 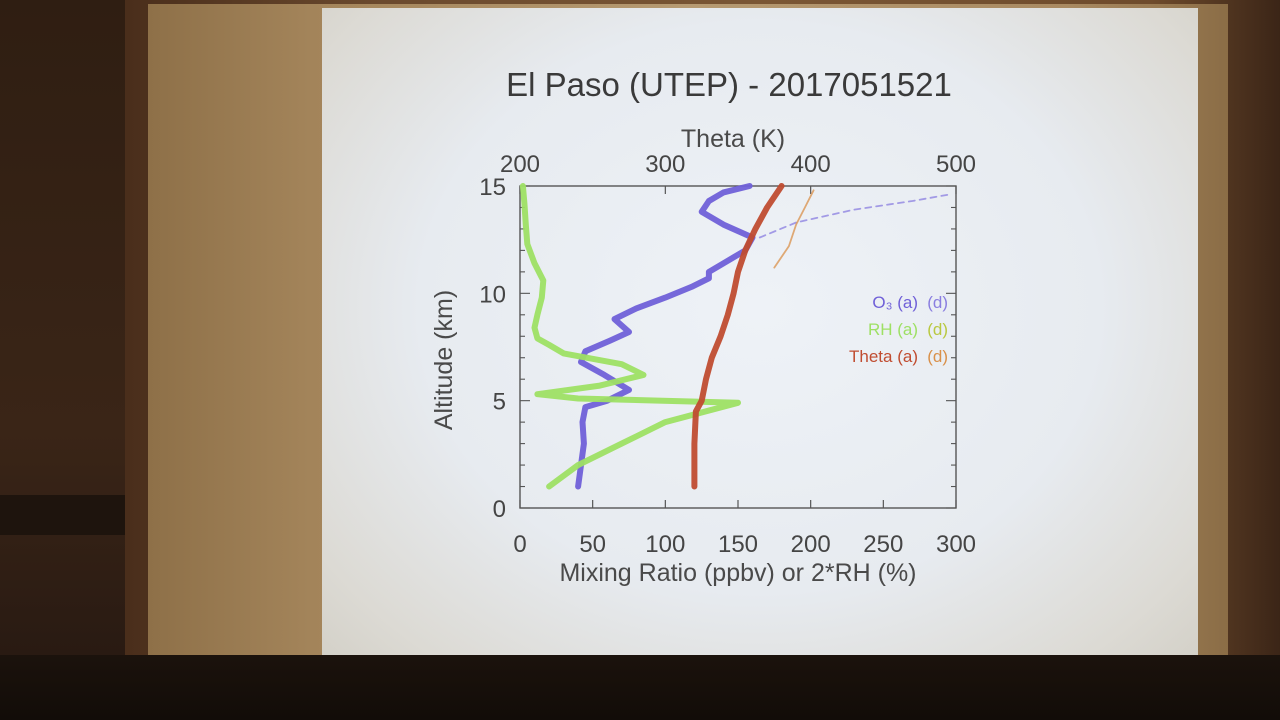 I want to click on x2-tick-label: 200, so click(x=520, y=164).